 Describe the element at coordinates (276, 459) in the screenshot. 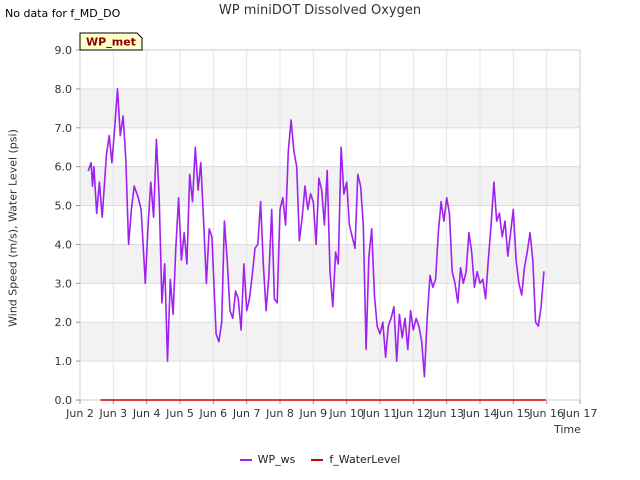

I see `legend-label-wp-ws: WP_ws` at that location.